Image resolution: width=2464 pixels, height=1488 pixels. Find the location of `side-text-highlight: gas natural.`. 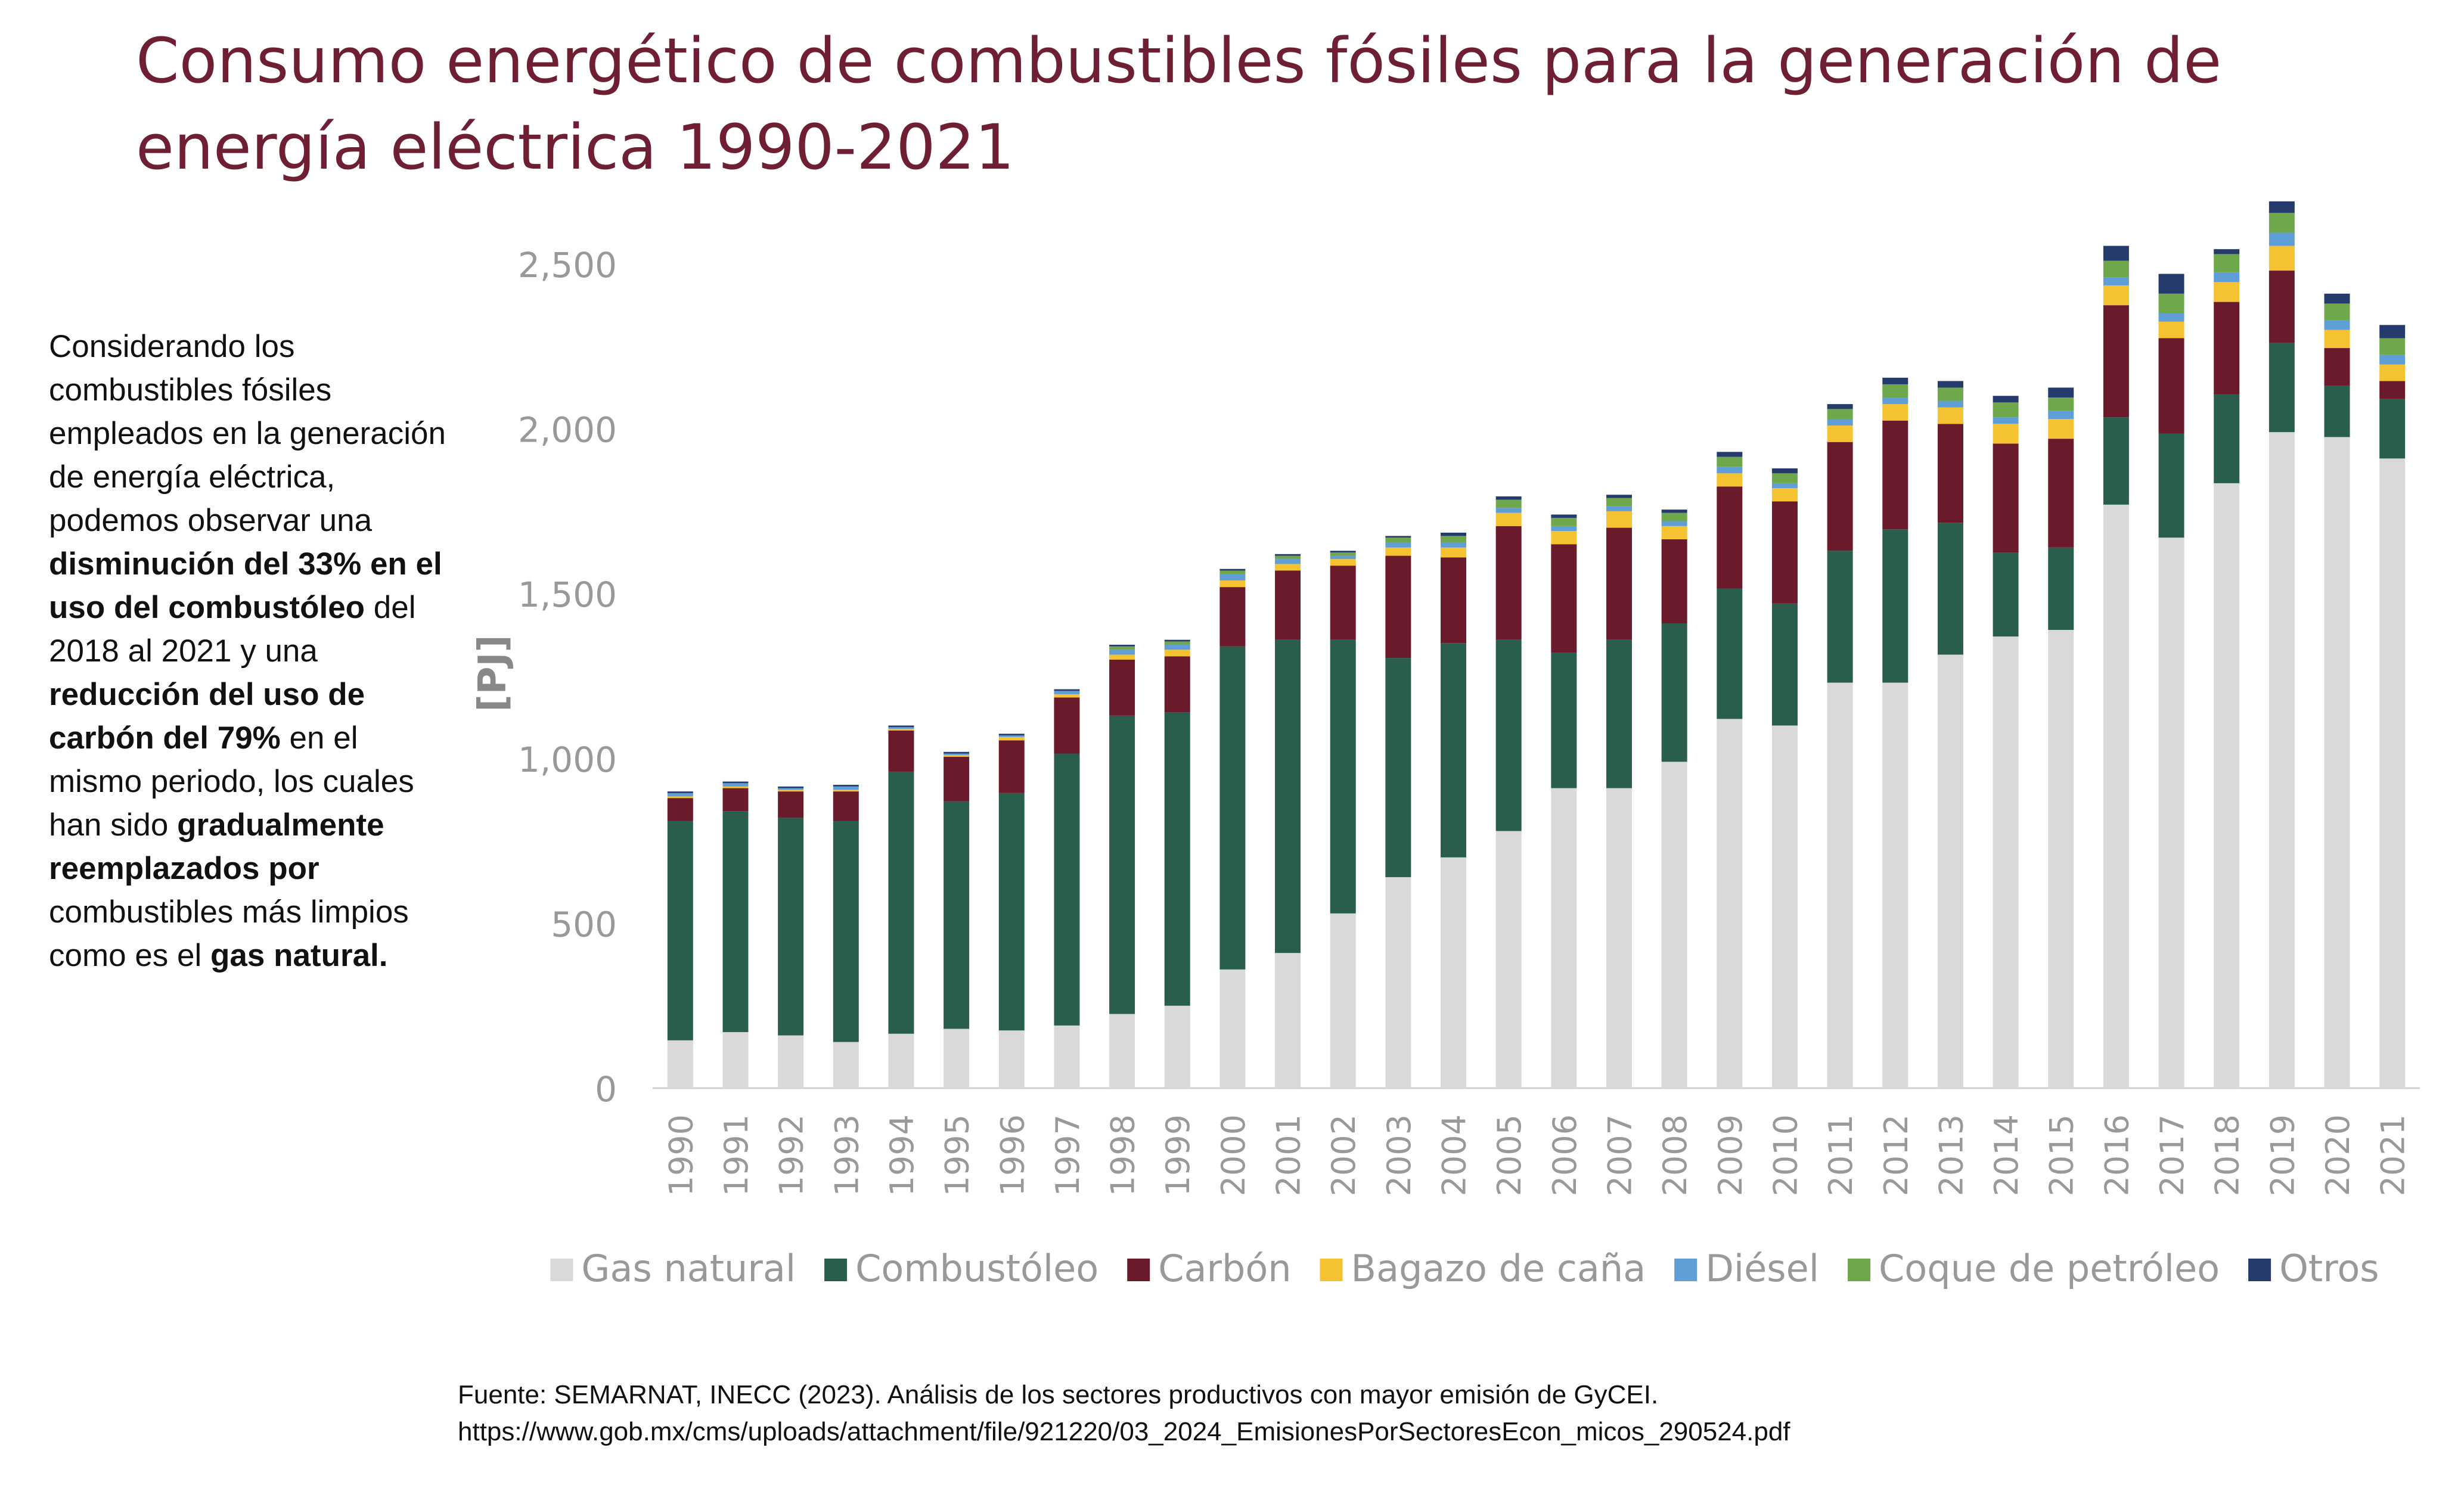

side-text-highlight: gas natural. is located at coordinates (299, 955).